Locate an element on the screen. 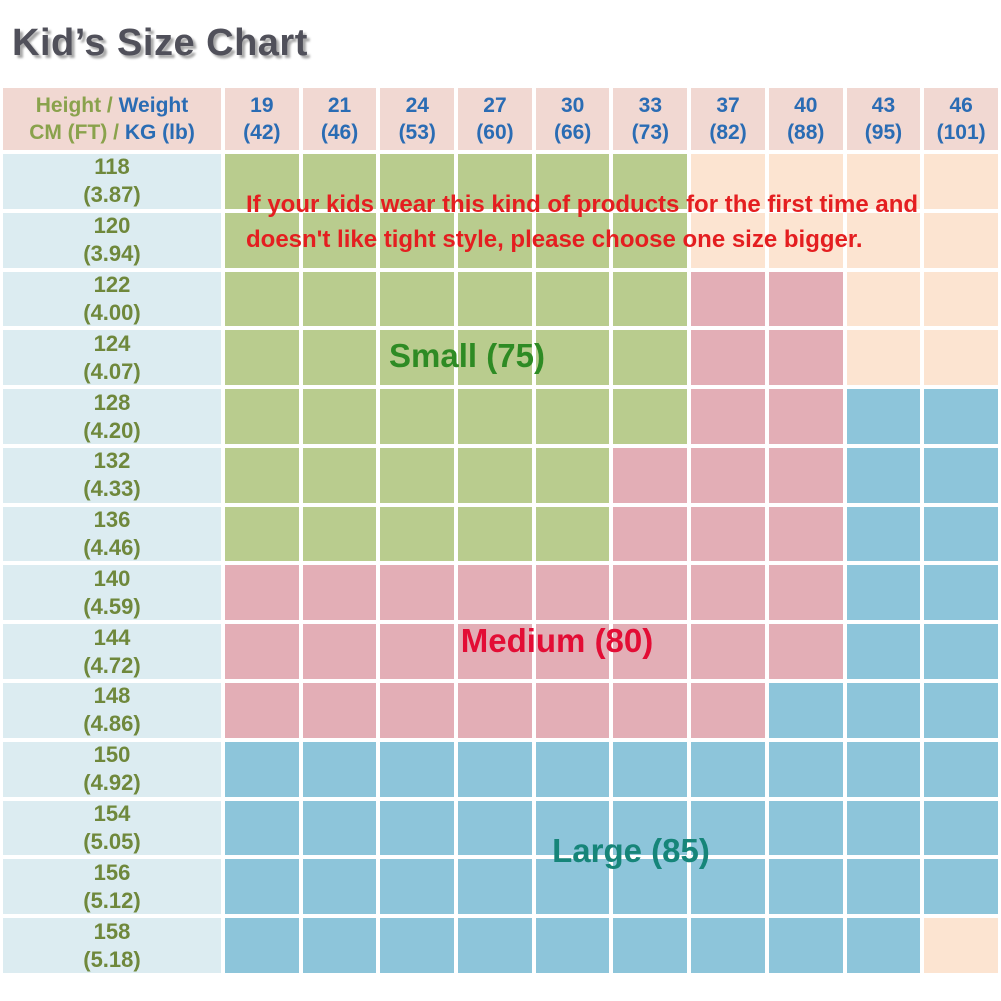  column-header-lb: (95) is located at coordinates (883, 132).